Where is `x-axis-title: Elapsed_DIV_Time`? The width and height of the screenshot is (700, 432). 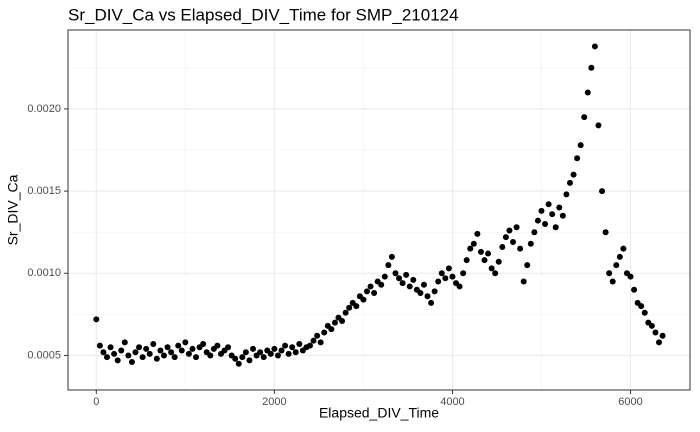 x-axis-title: Elapsed_DIV_Time is located at coordinates (379, 413).